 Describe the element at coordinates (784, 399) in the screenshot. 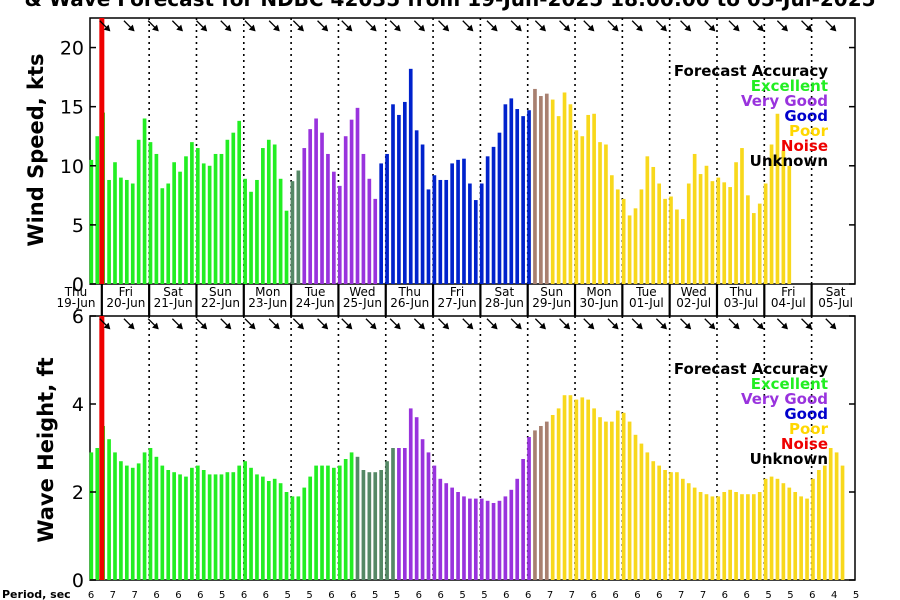

I see `wave-legend-entry: Very Good` at that location.